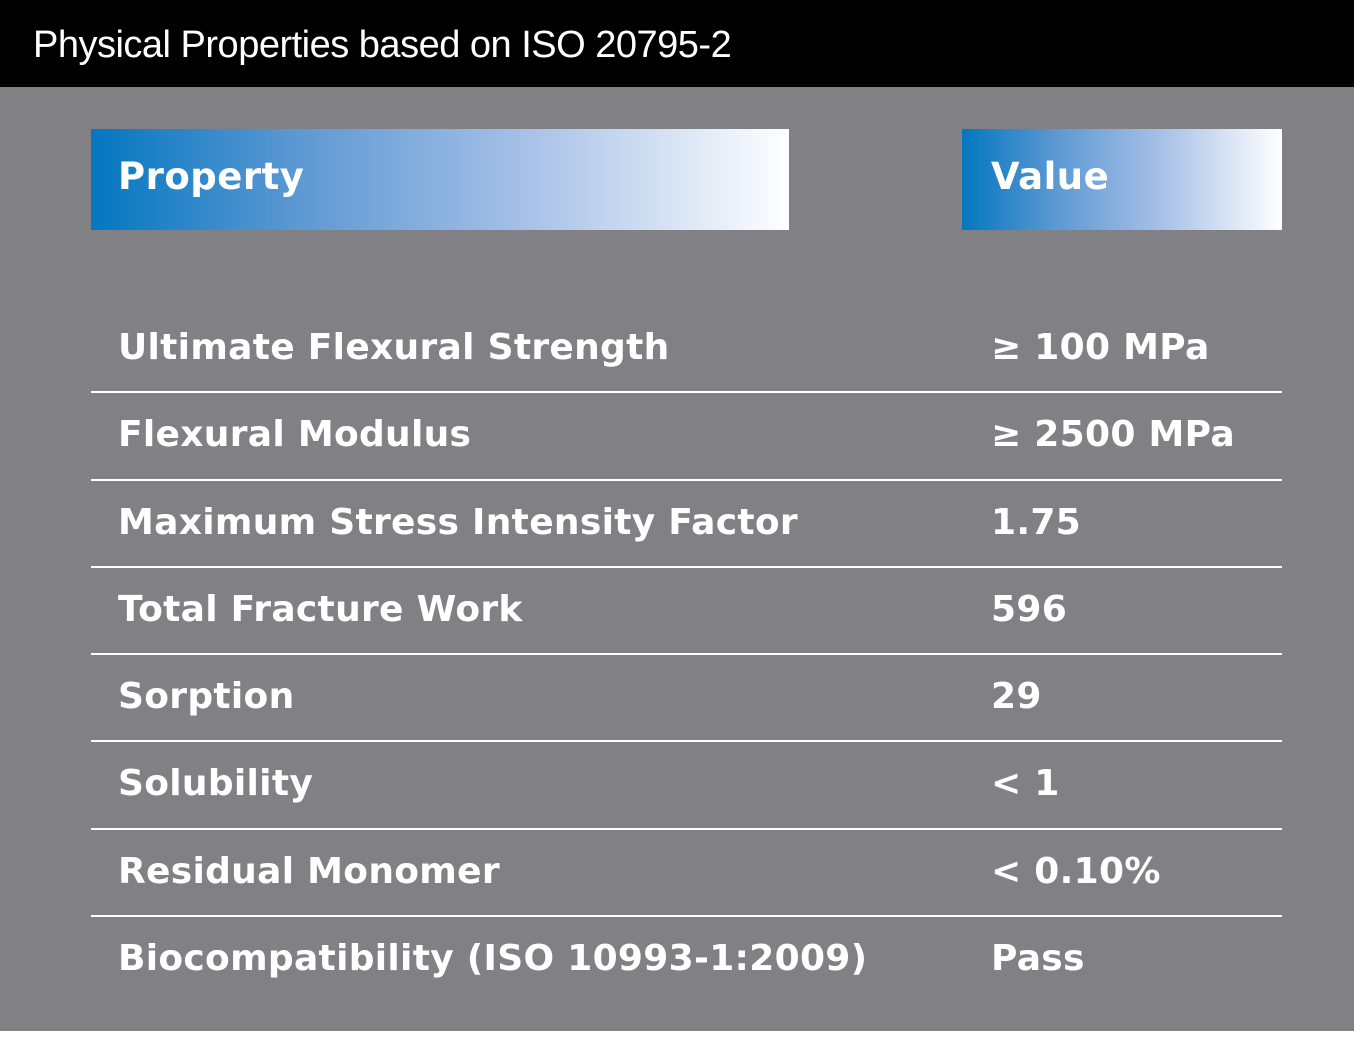 This screenshot has height=1052, width=1368. I want to click on column-header-property-label: Property, so click(211, 176).